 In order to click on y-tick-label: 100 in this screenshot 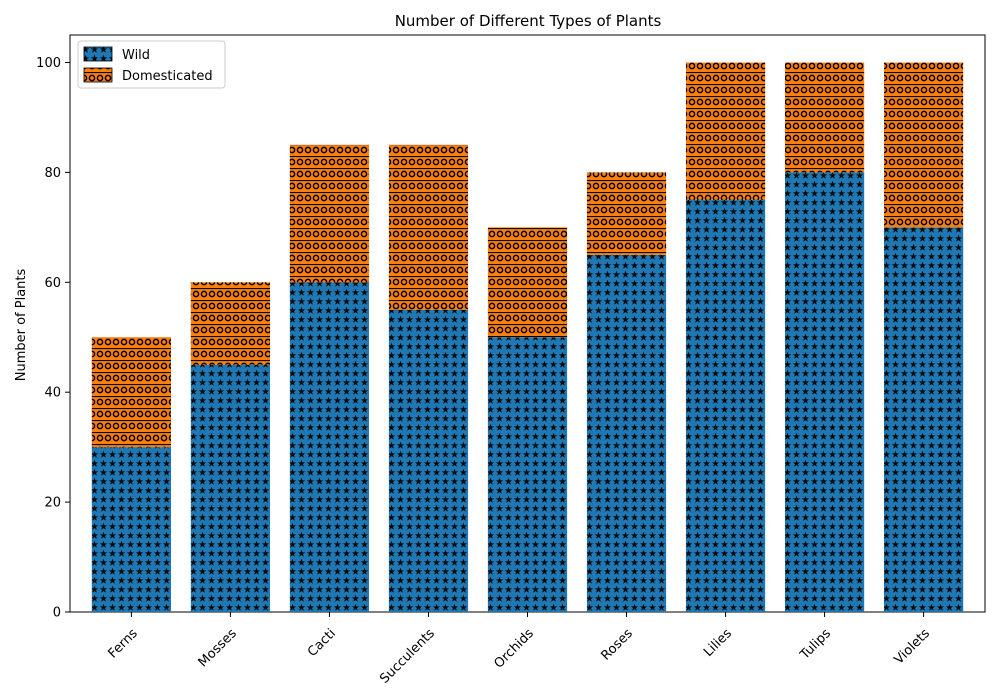, I will do `click(48, 63)`.